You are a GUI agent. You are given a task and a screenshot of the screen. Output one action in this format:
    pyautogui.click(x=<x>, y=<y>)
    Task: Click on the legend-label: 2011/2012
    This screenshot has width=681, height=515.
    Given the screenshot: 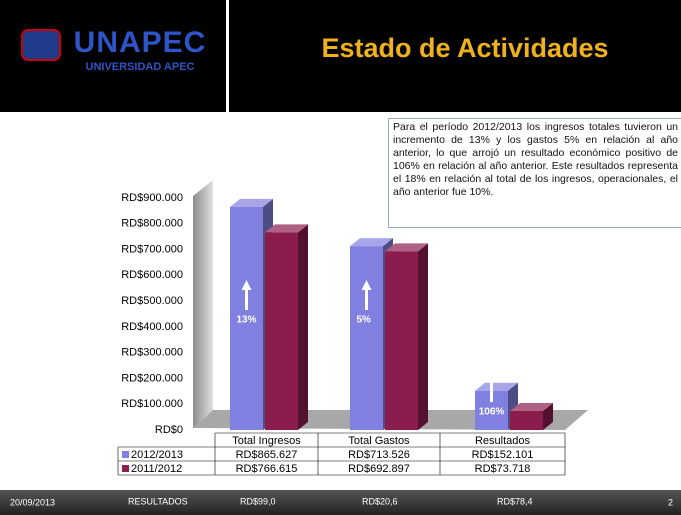 What is the action you would take?
    pyautogui.click(x=156, y=469)
    